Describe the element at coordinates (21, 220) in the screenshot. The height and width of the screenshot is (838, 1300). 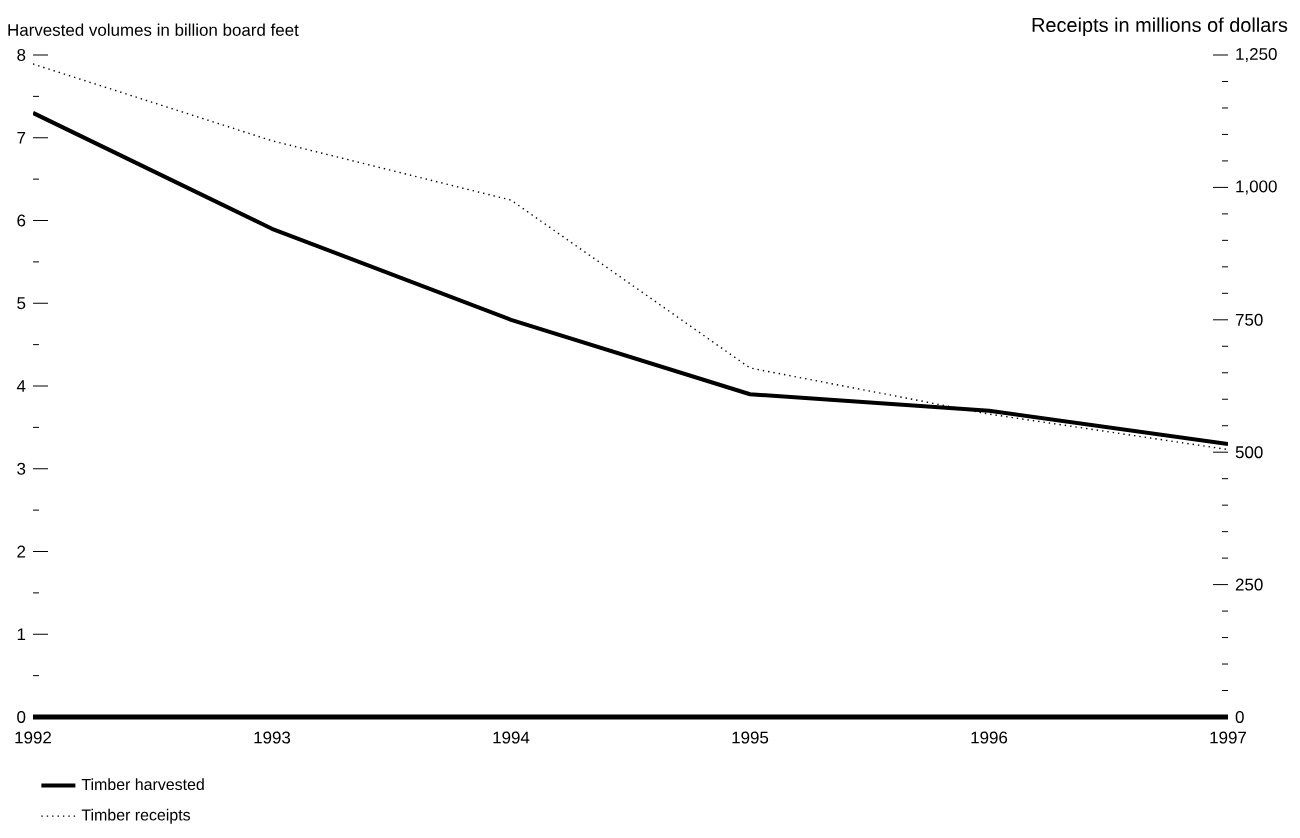
I see `y-tick-label: 6` at that location.